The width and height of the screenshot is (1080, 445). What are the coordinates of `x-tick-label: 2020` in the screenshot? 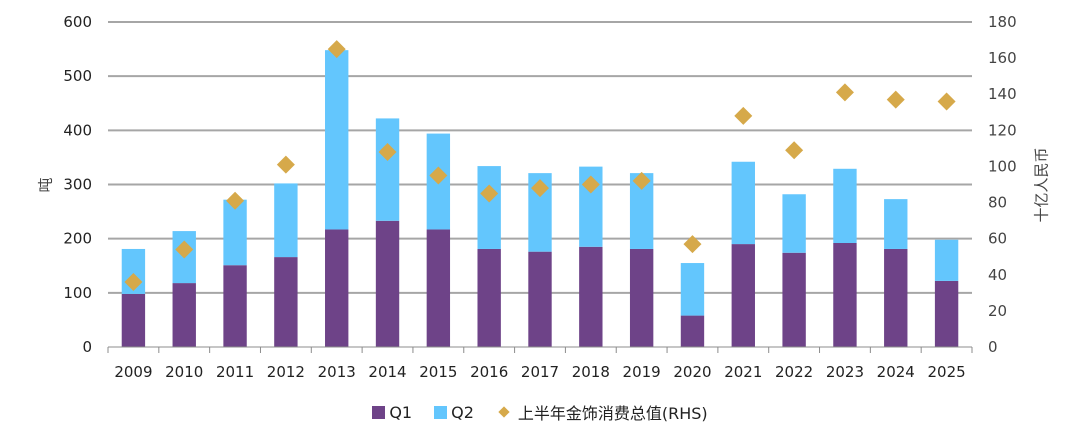 It's located at (692, 372).